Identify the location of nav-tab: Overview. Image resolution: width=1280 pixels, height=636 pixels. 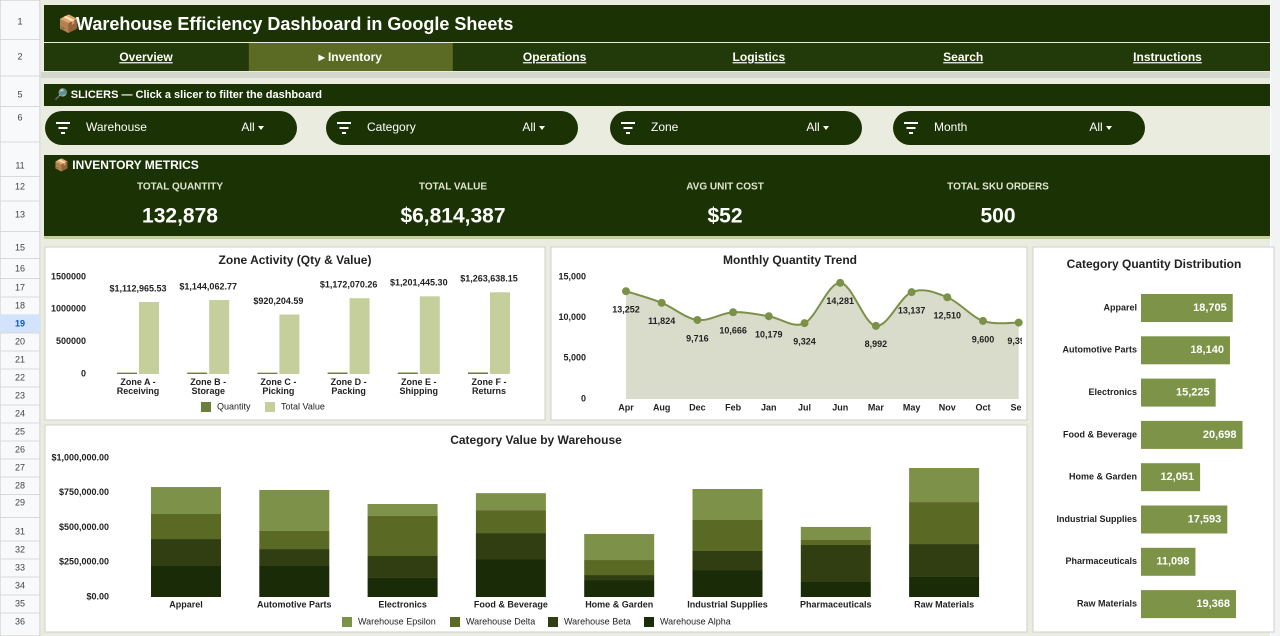
(146, 57).